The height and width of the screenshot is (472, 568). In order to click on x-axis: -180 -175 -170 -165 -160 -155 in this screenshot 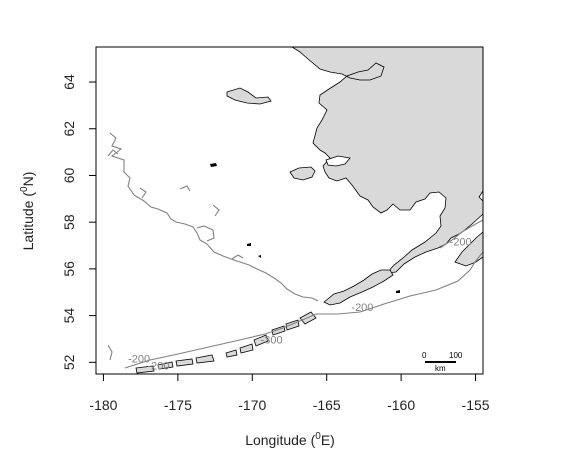, I will do `click(289, 393)`.